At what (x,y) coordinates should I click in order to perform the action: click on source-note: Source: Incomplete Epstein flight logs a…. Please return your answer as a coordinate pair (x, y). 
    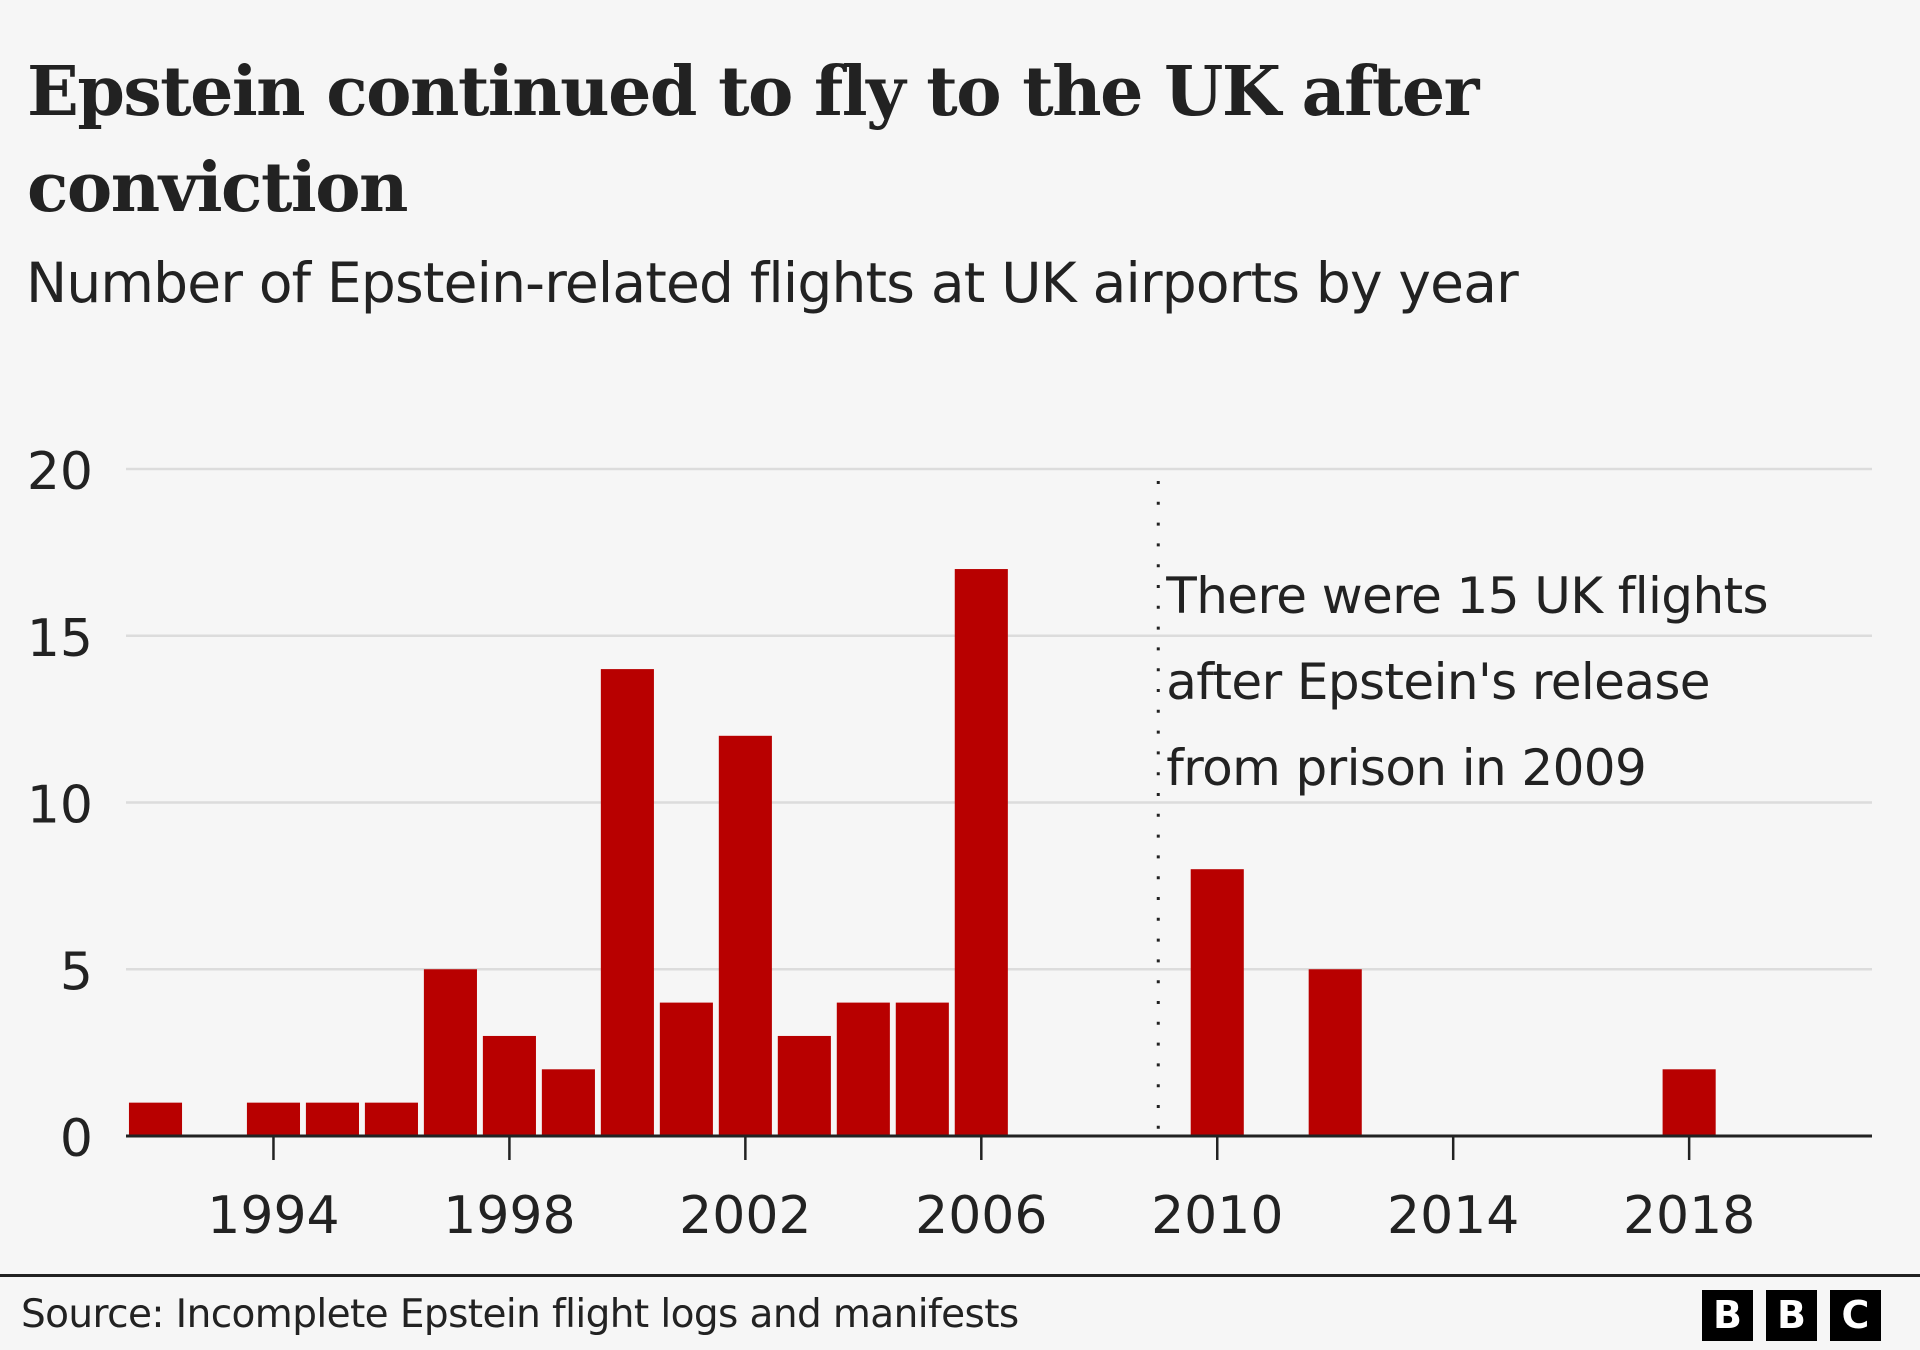
    Looking at the image, I should click on (520, 1314).